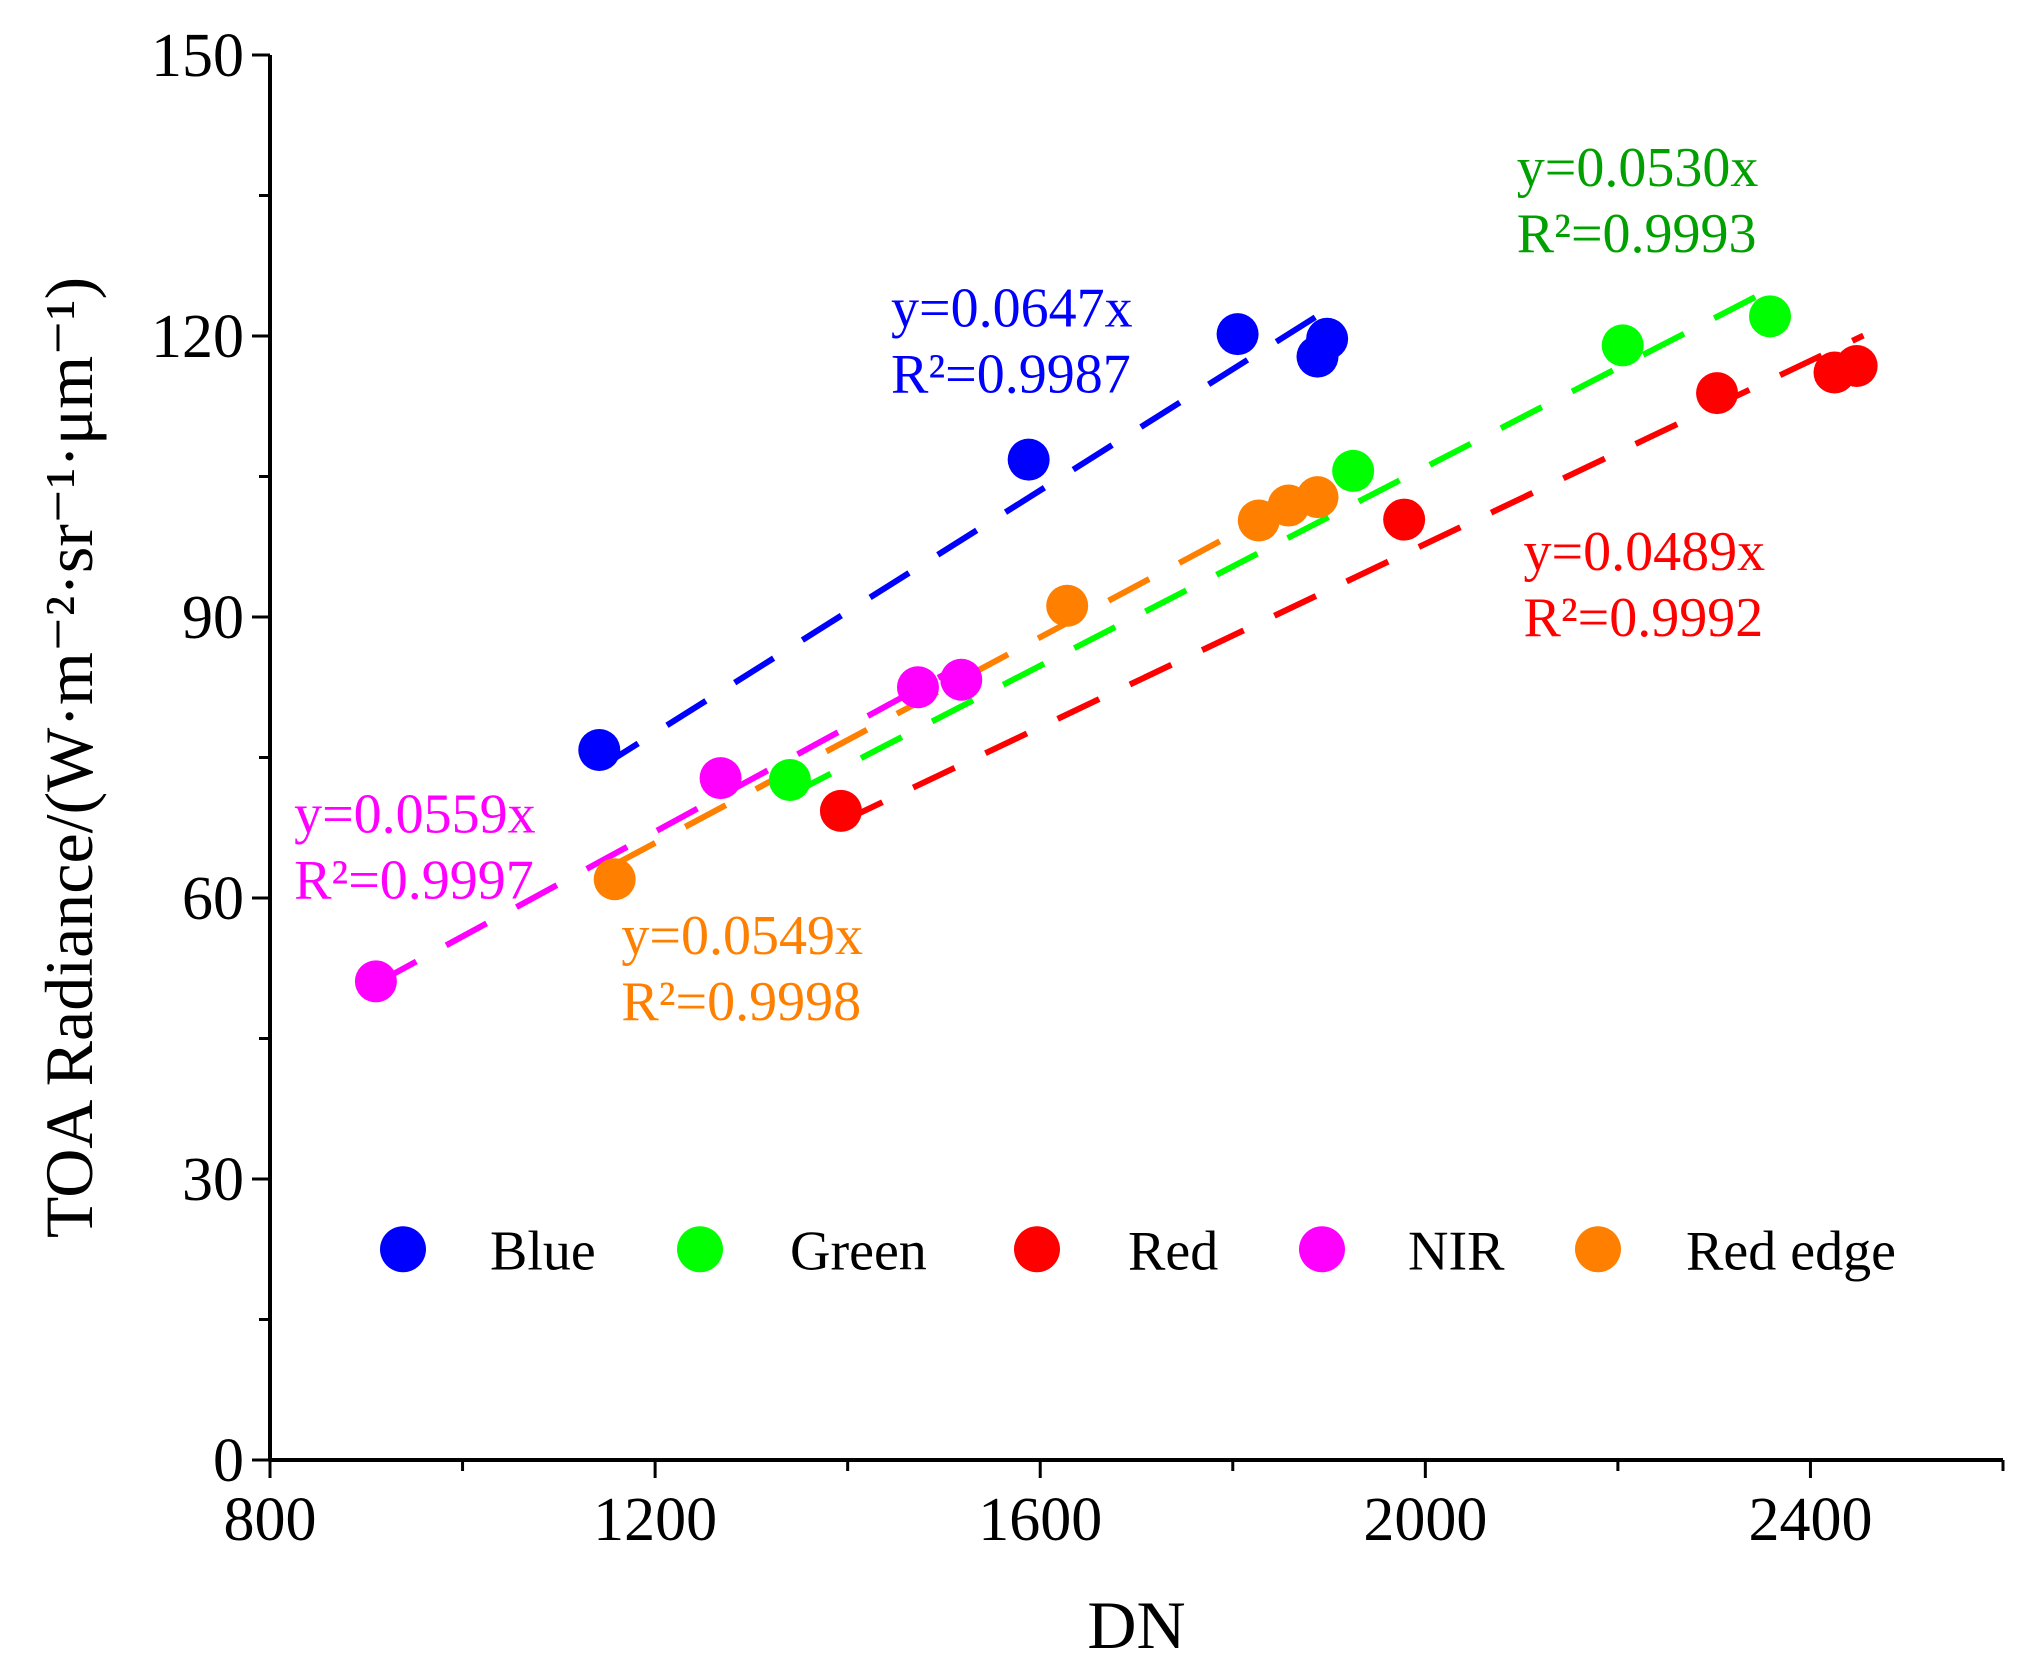 The image size is (2019, 1670). Describe the element at coordinates (1040, 1520) in the screenshot. I see `x-tick-label: 1600` at that location.